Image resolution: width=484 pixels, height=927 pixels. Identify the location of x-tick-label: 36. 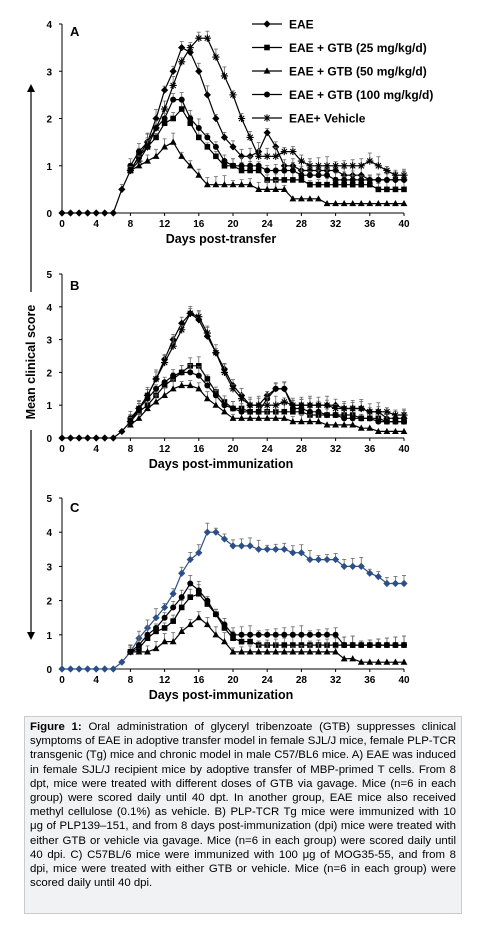
(370, 680).